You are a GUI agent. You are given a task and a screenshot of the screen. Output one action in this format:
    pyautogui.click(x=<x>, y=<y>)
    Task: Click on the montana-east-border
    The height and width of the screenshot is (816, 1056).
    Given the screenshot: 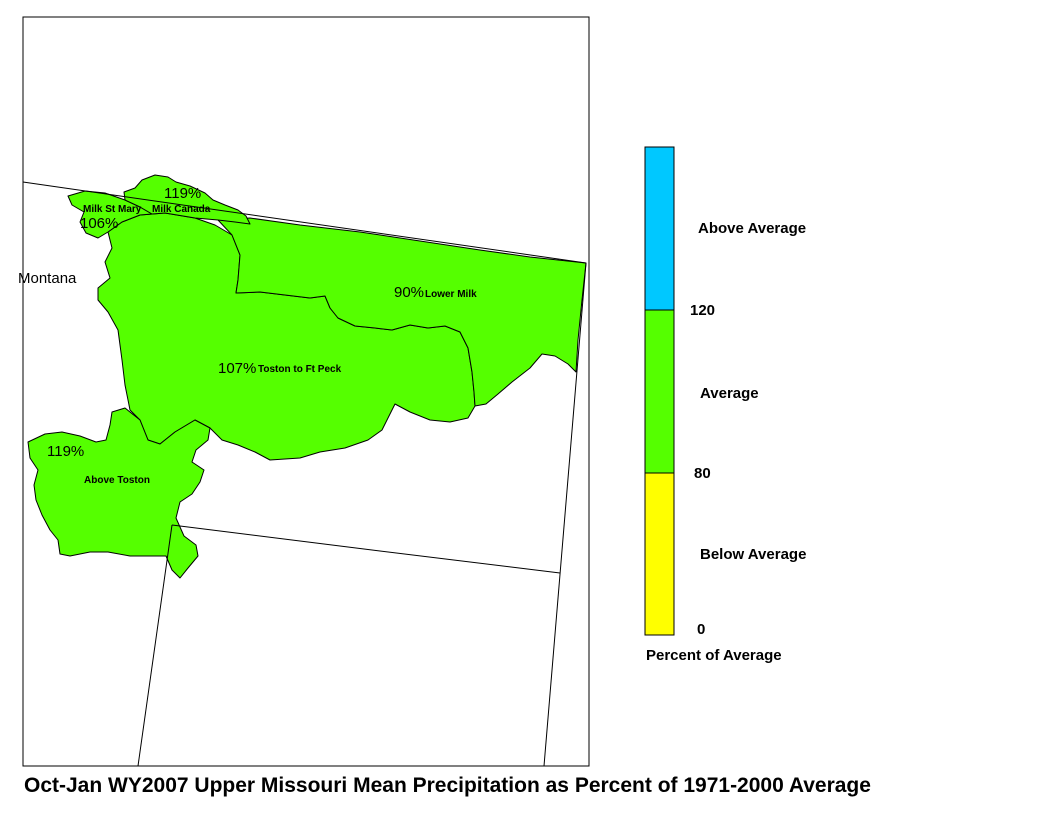 What is the action you would take?
    pyautogui.click(x=565, y=514)
    